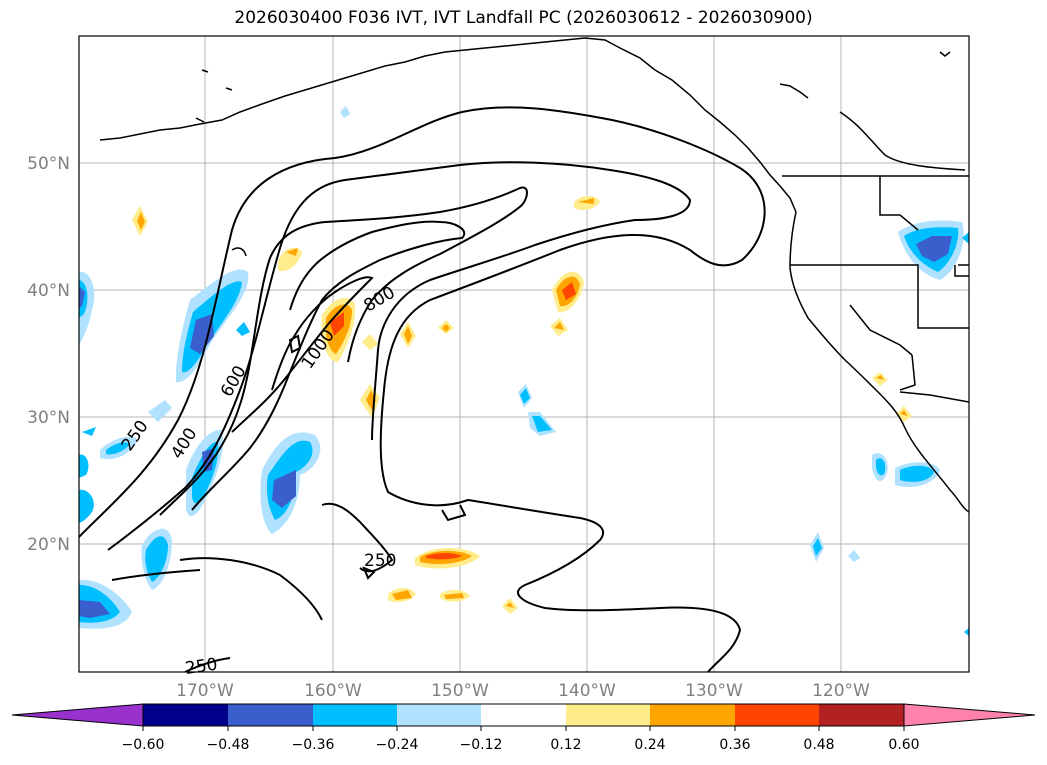 The image size is (1047, 765). Describe the element at coordinates (228, 745) in the screenshot. I see `colorbar-tick-label: −0.48` at that location.